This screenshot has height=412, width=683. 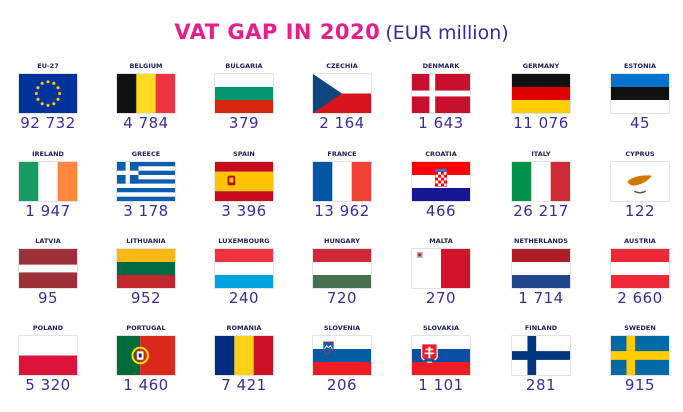 I want to click on lithuania-flag-icon, so click(x=146, y=268).